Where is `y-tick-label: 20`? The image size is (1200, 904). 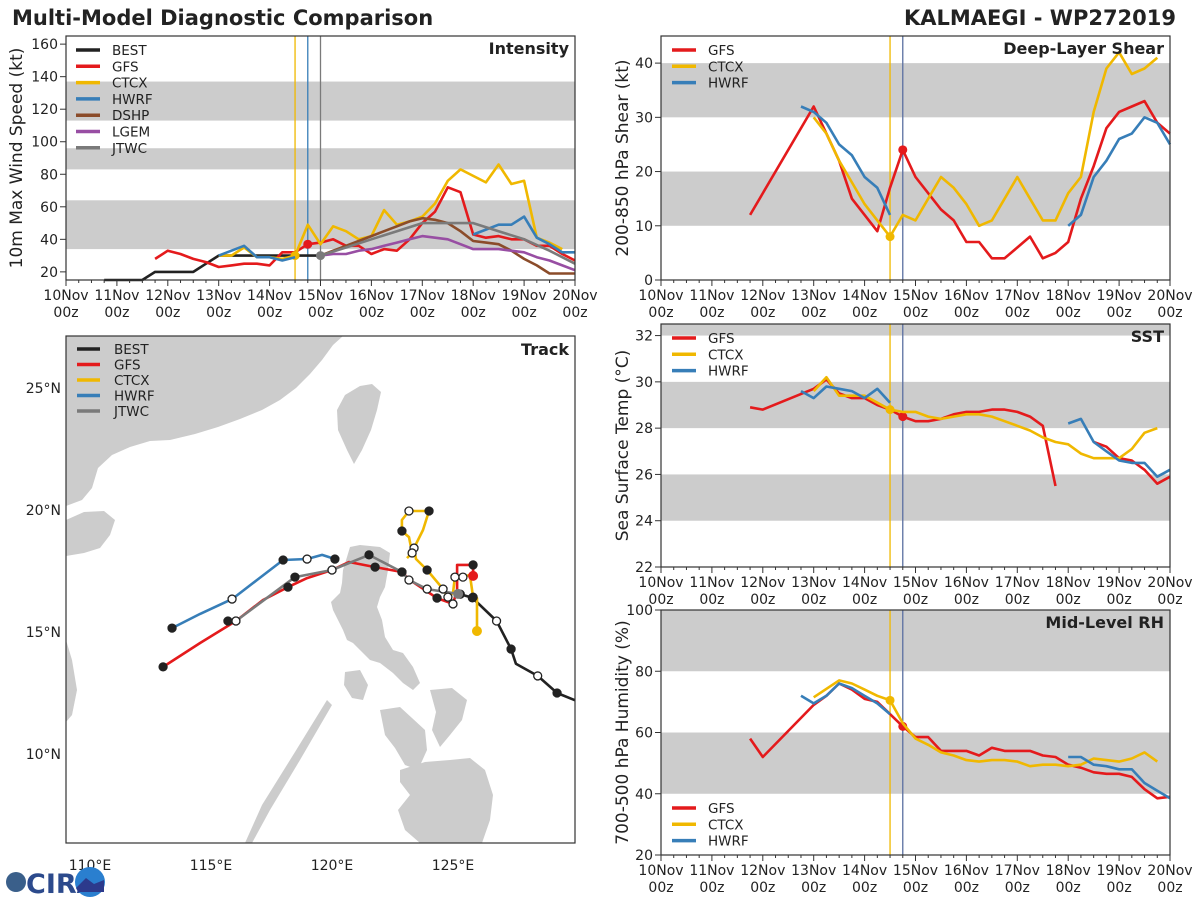
y-tick-label: 20 is located at coordinates (644, 856).